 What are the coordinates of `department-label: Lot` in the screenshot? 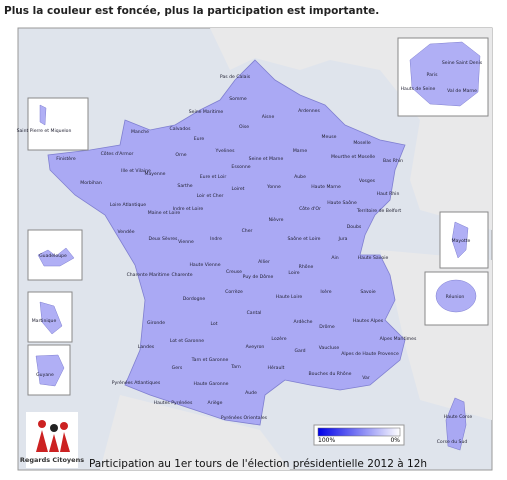 It's located at (213, 324).